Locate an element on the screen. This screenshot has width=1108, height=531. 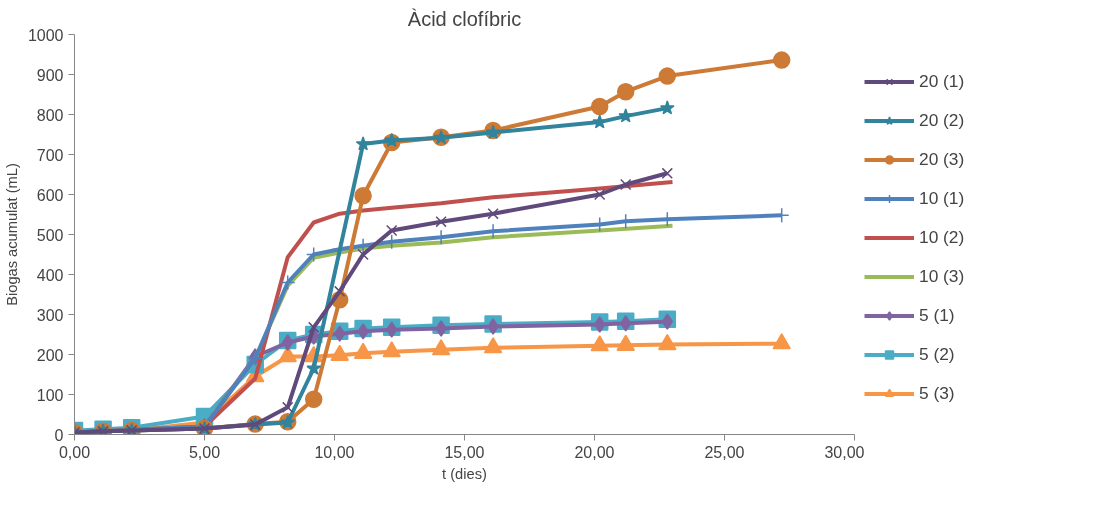
legend-label: 10 (3) is located at coordinates (942, 276).